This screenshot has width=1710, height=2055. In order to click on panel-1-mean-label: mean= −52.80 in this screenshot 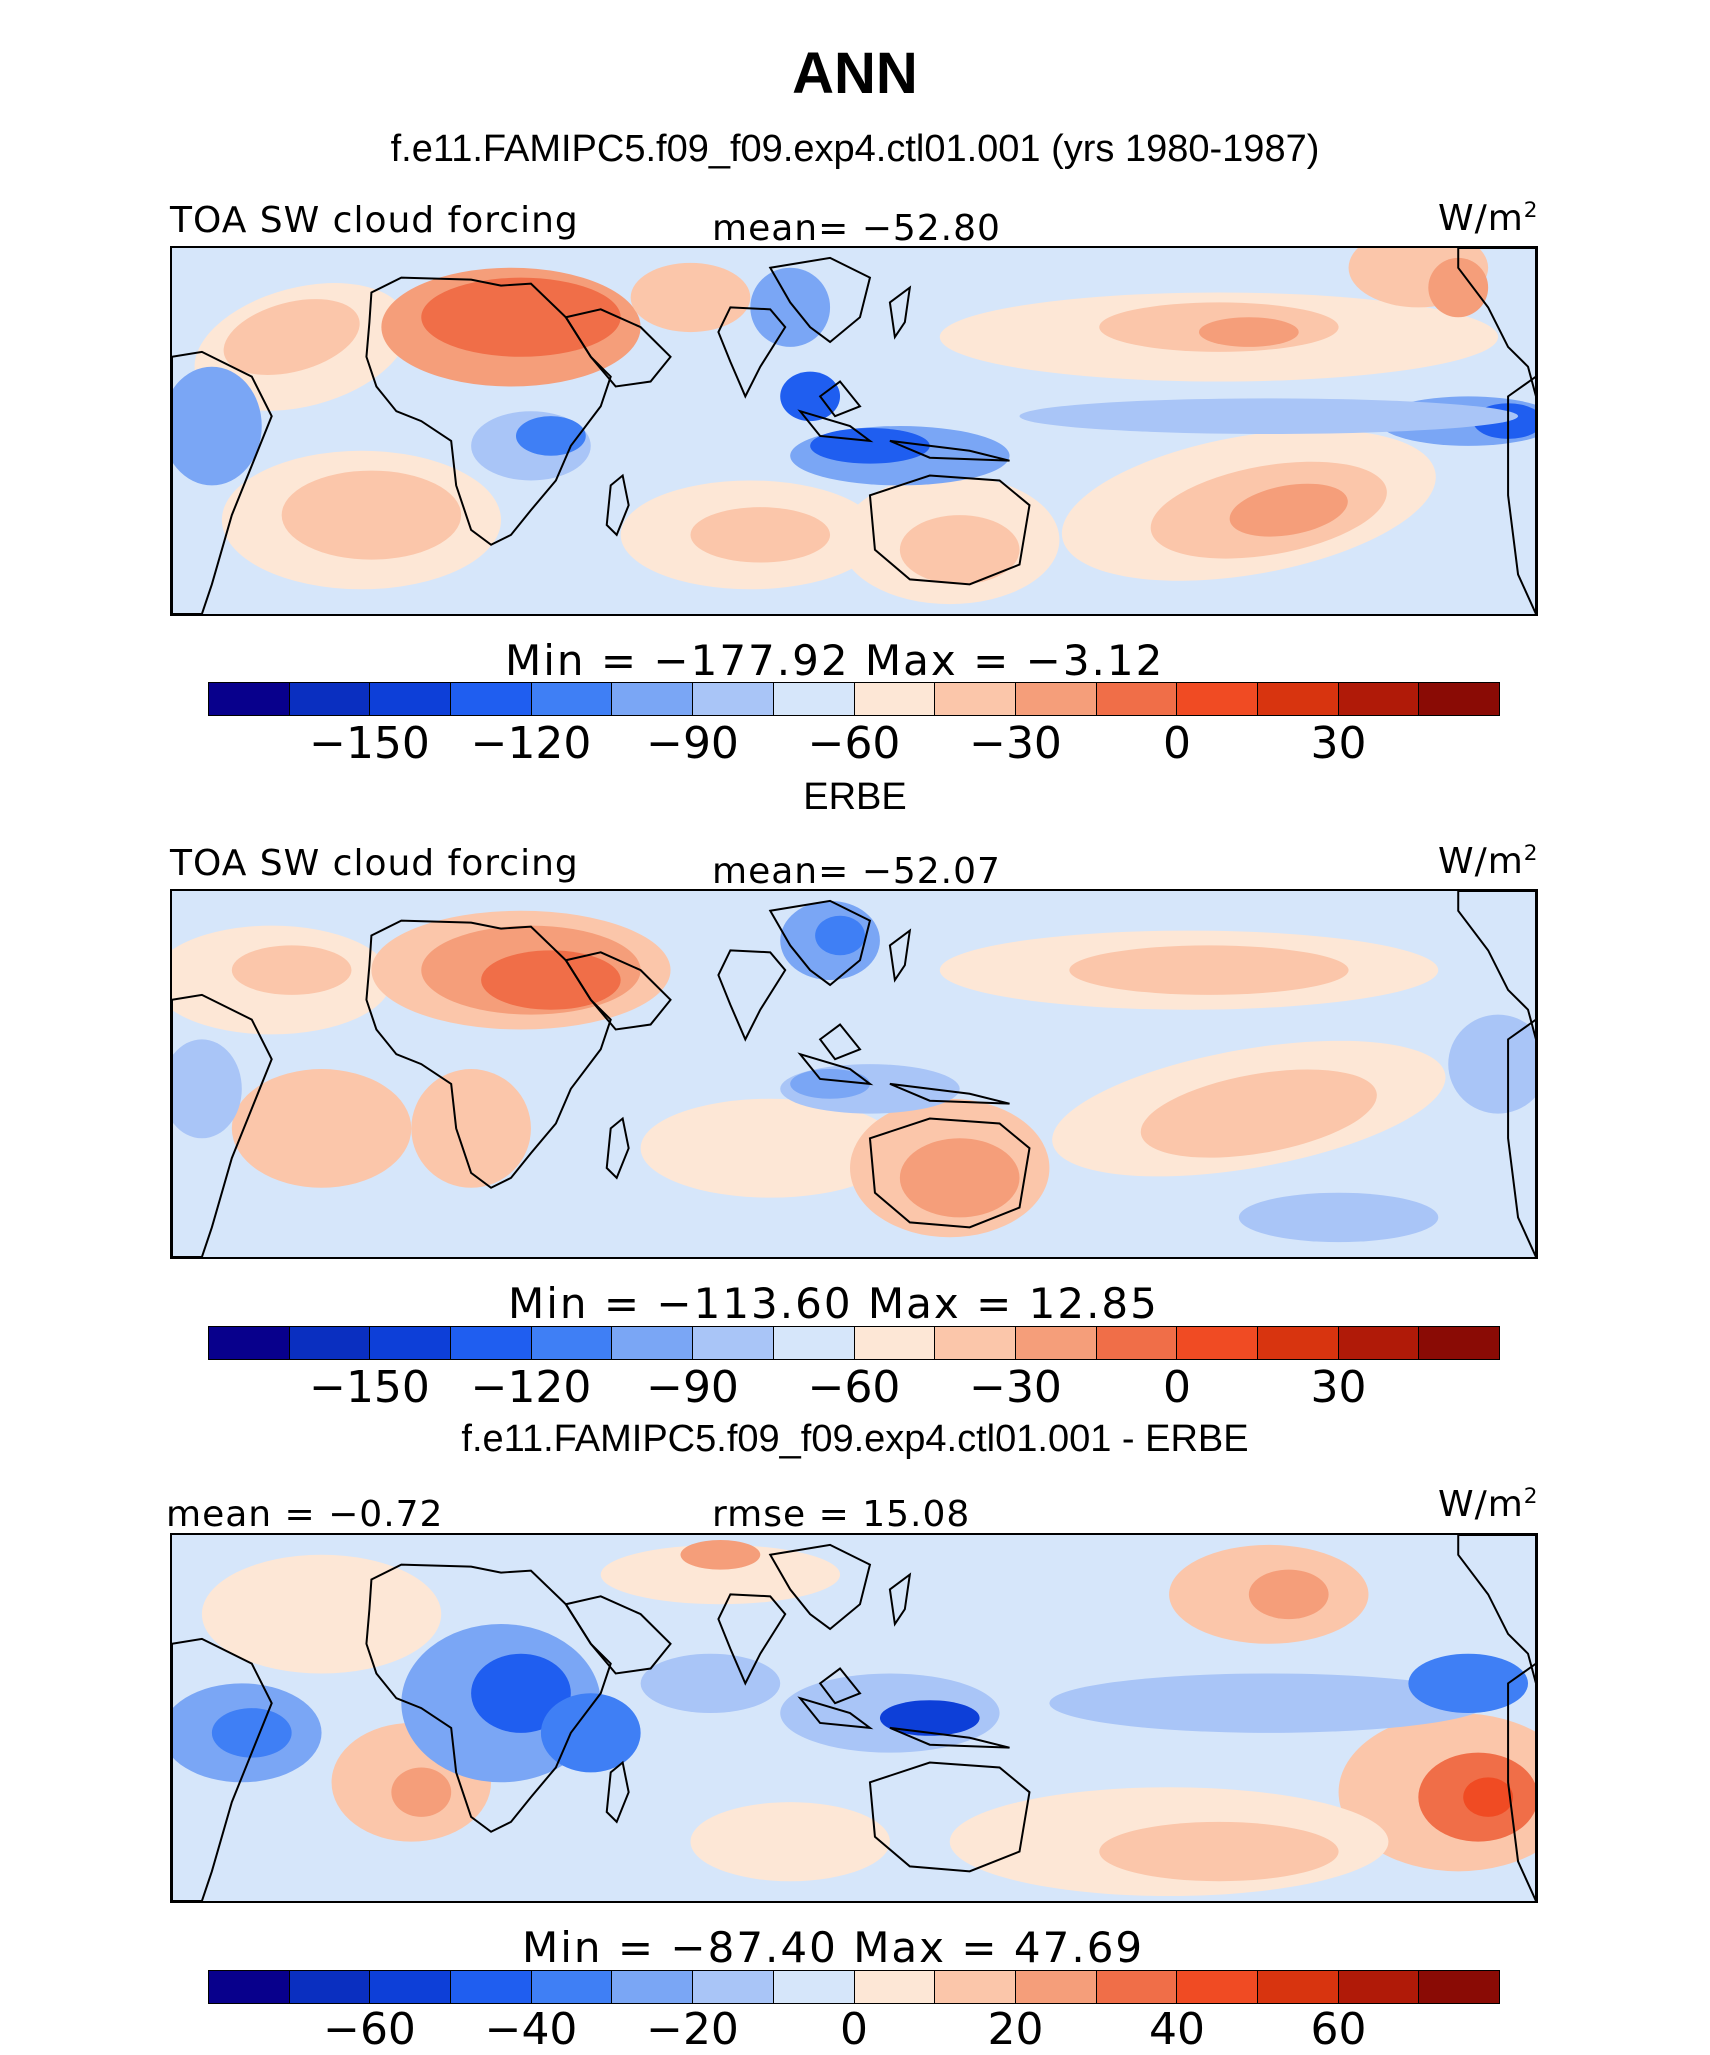, I will do `click(856, 228)`.